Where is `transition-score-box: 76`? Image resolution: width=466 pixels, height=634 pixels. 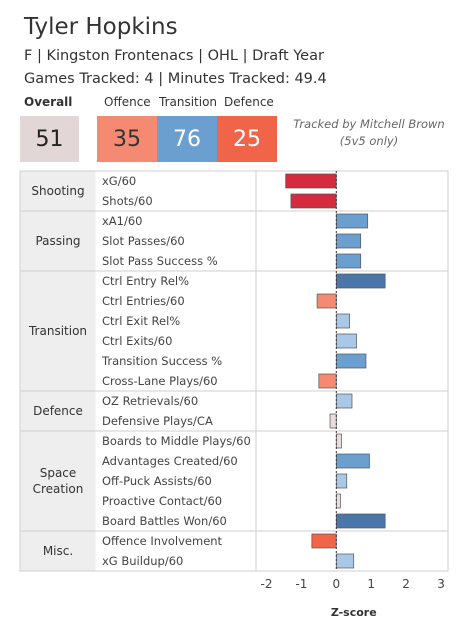
transition-score-box: 76 is located at coordinates (187, 139).